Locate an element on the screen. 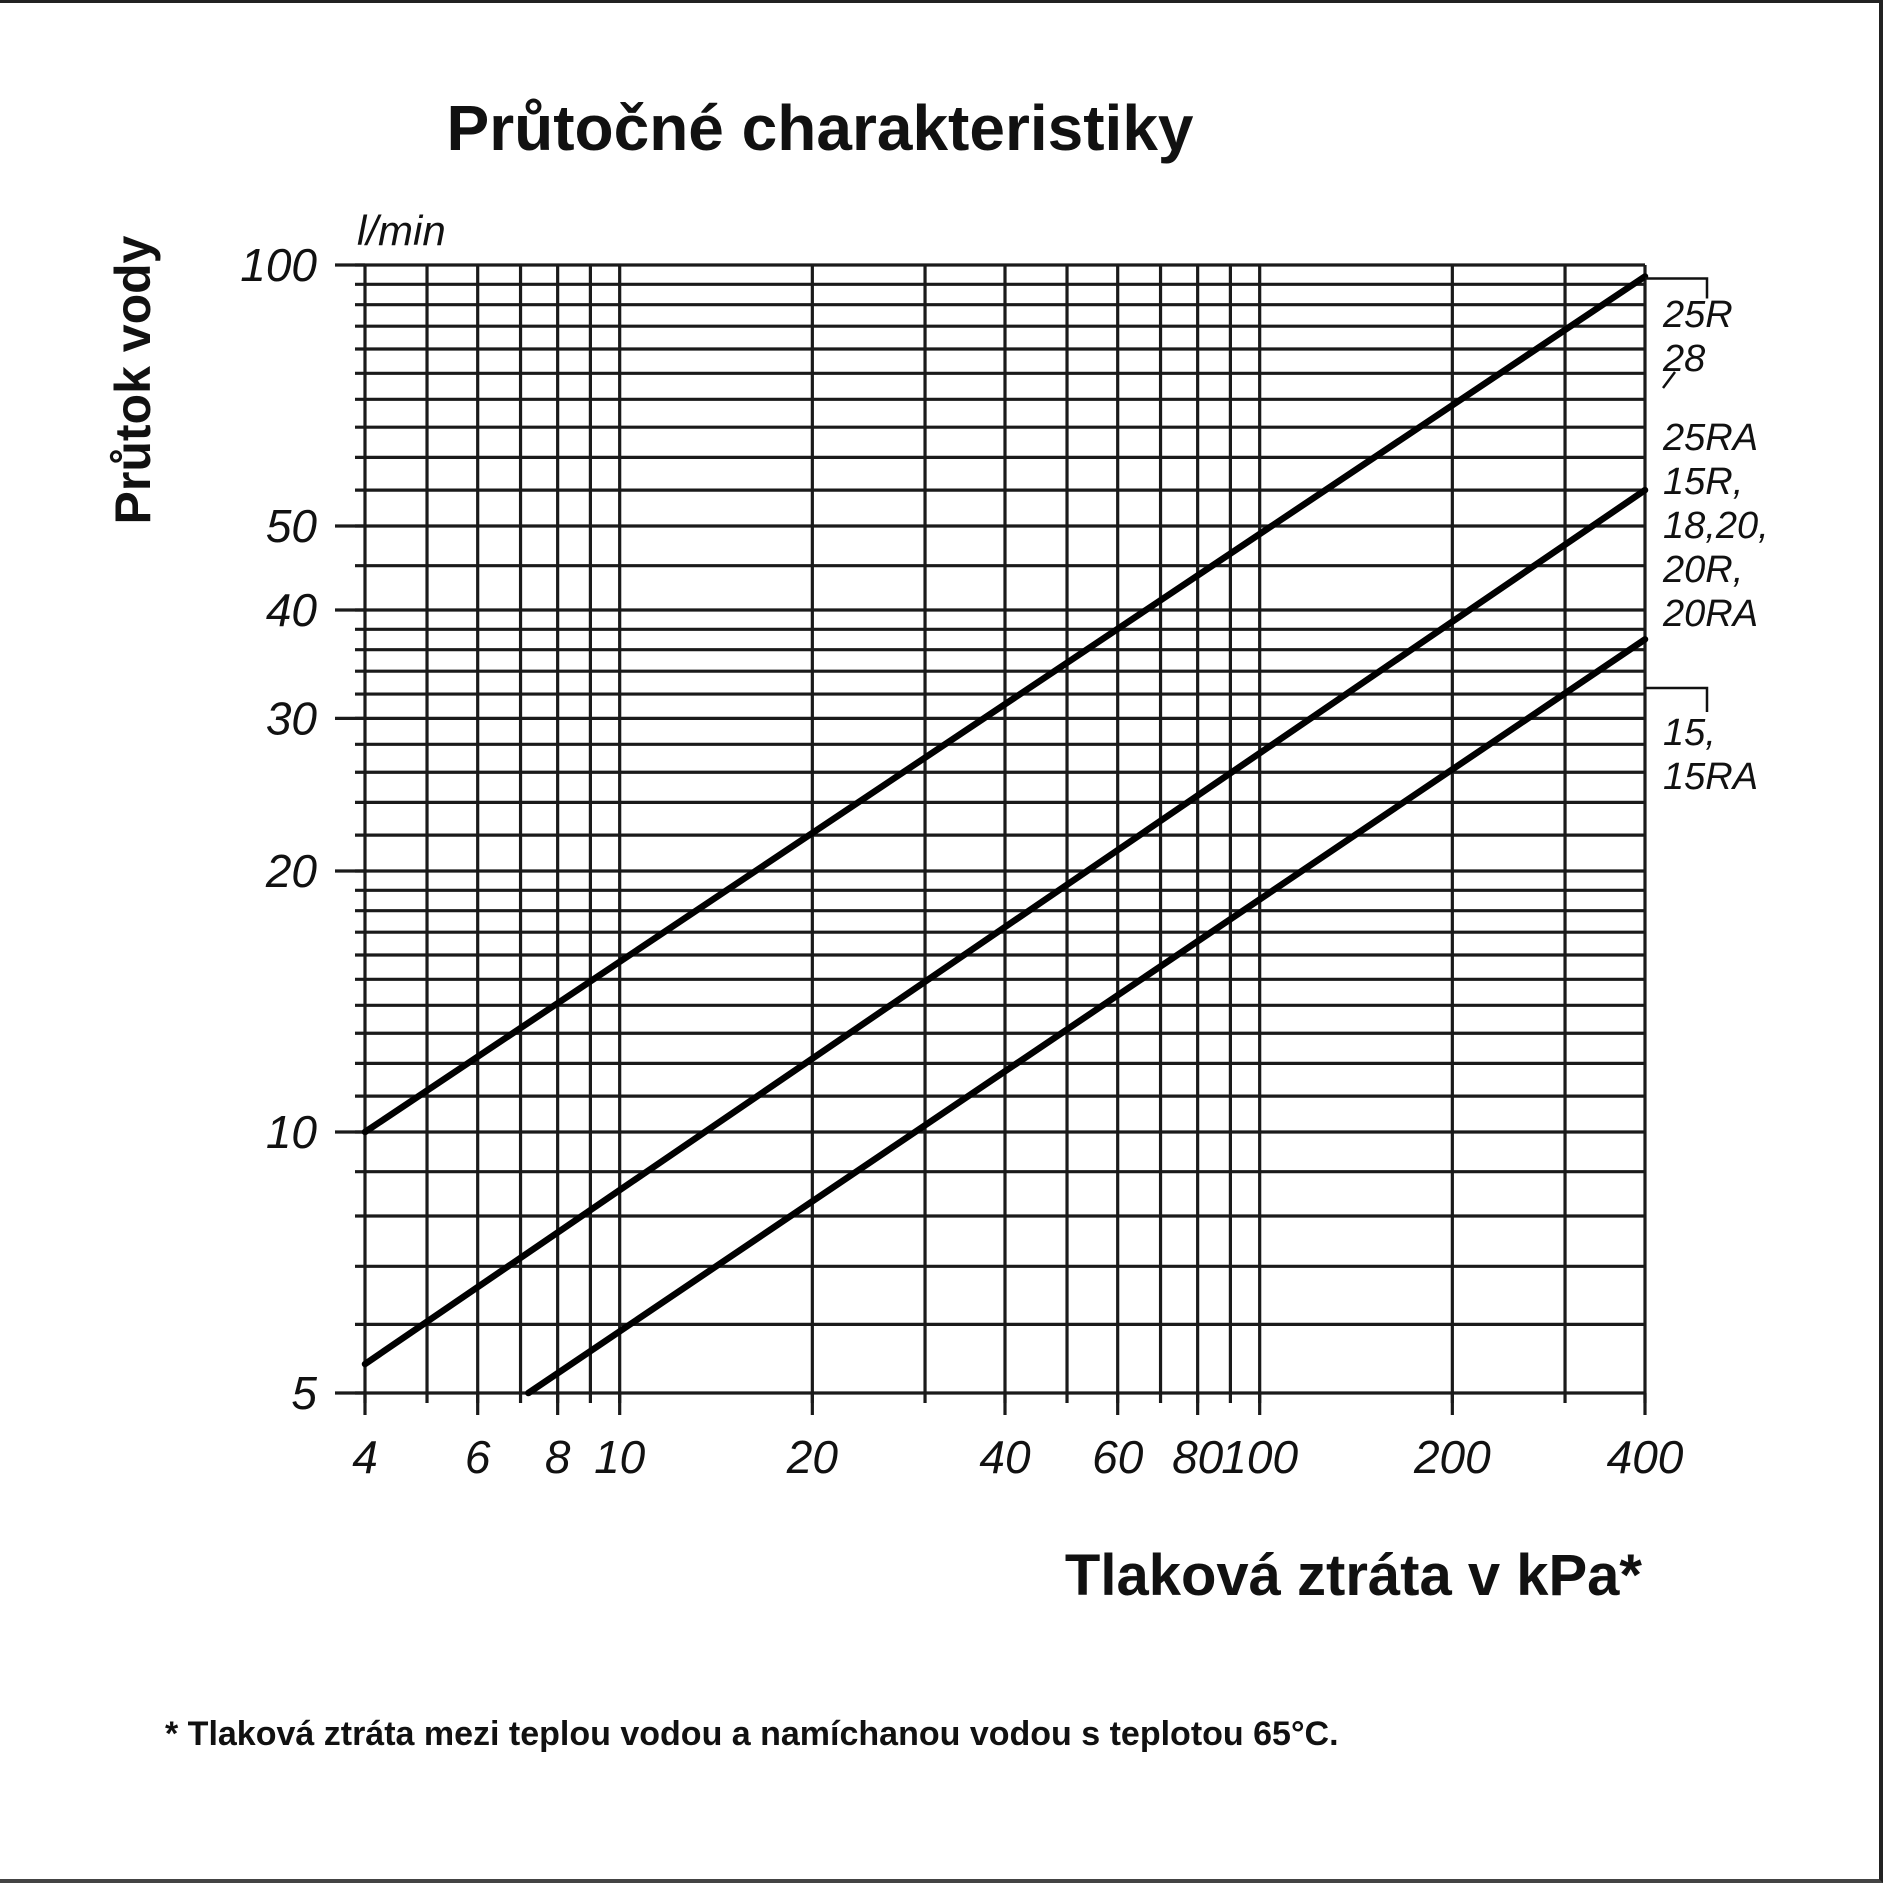 This screenshot has width=1883, height=1883. y-axis-label: Průtok vody is located at coordinates (133, 379).